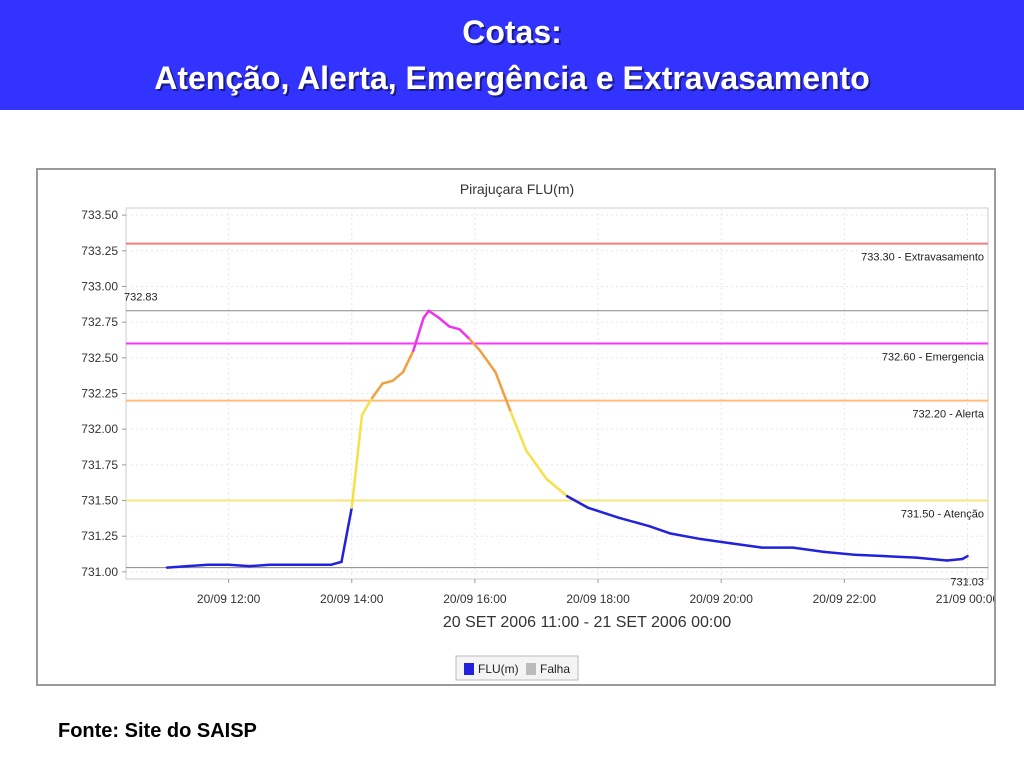 The height and width of the screenshot is (768, 1024). I want to click on slide-title-line1: Cotas:, so click(512, 32).